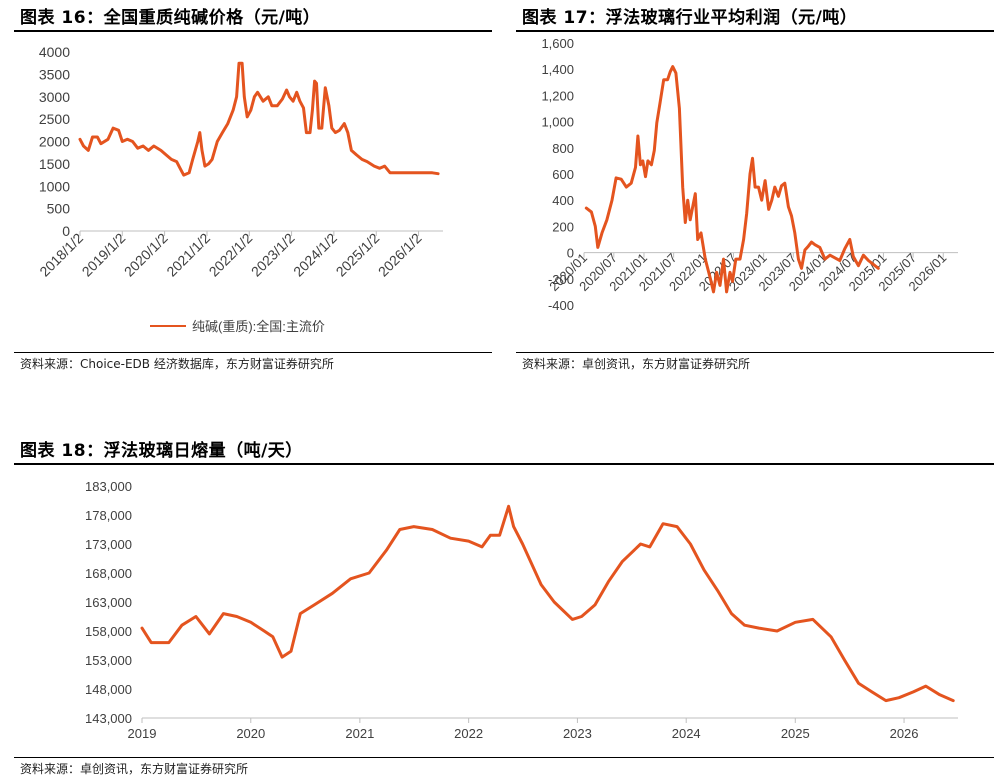 The height and width of the screenshot is (780, 997). Describe the element at coordinates (54, 142) in the screenshot. I see `y-tick-label: 2000` at that location.